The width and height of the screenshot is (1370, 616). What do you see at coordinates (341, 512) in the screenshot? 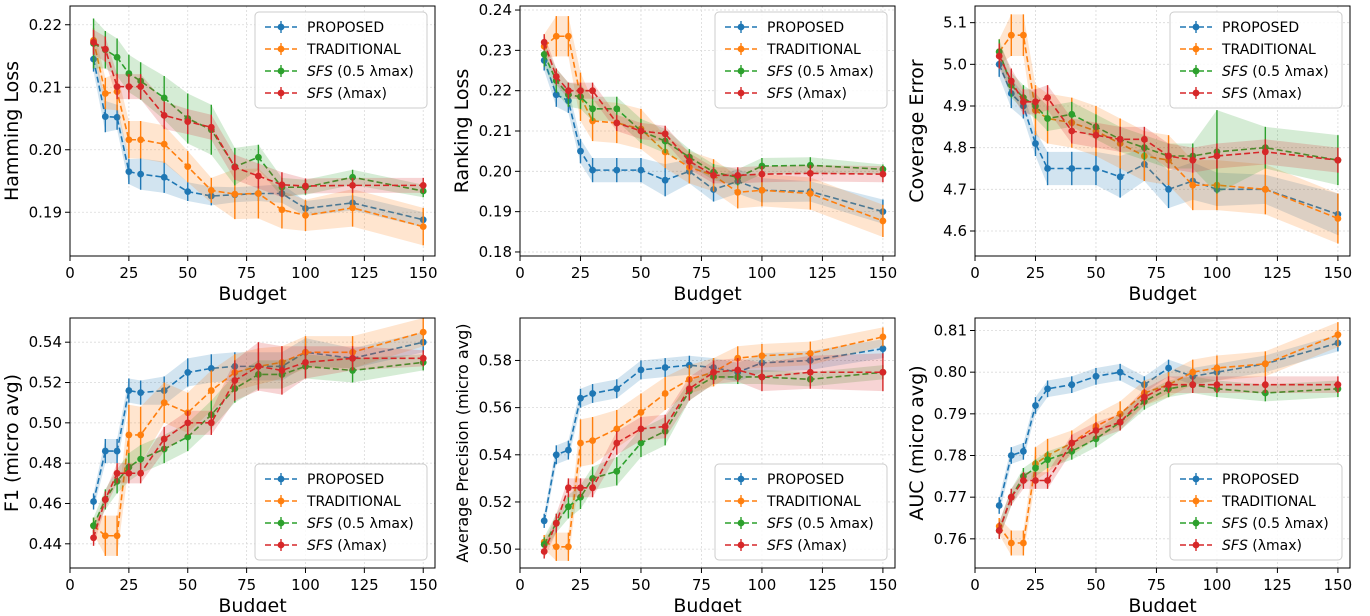
I see `legend-box` at bounding box center [341, 512].